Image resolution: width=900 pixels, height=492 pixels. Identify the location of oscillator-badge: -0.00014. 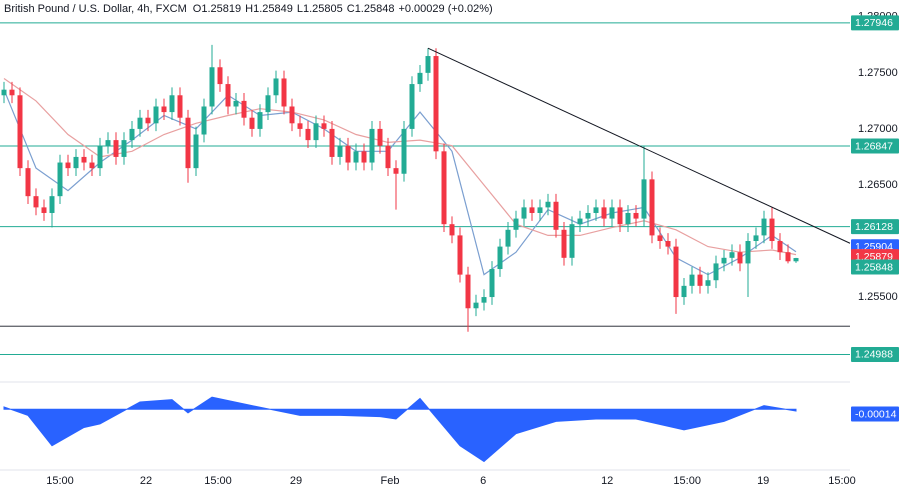
(876, 414).